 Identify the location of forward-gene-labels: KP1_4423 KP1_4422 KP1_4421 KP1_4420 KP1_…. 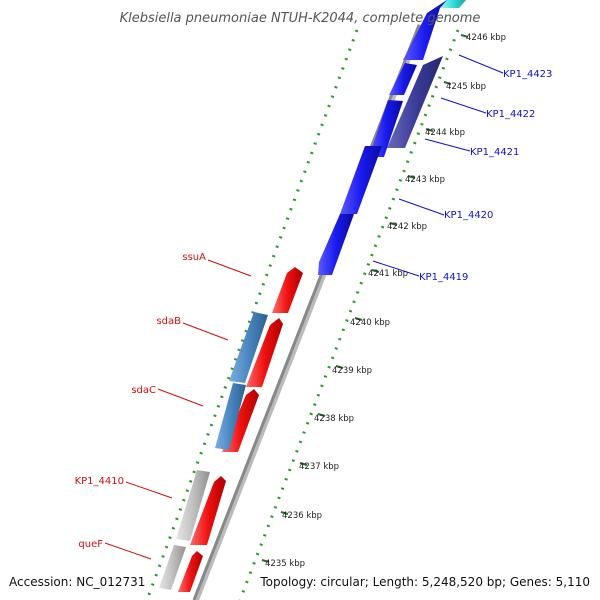
(462, 168).